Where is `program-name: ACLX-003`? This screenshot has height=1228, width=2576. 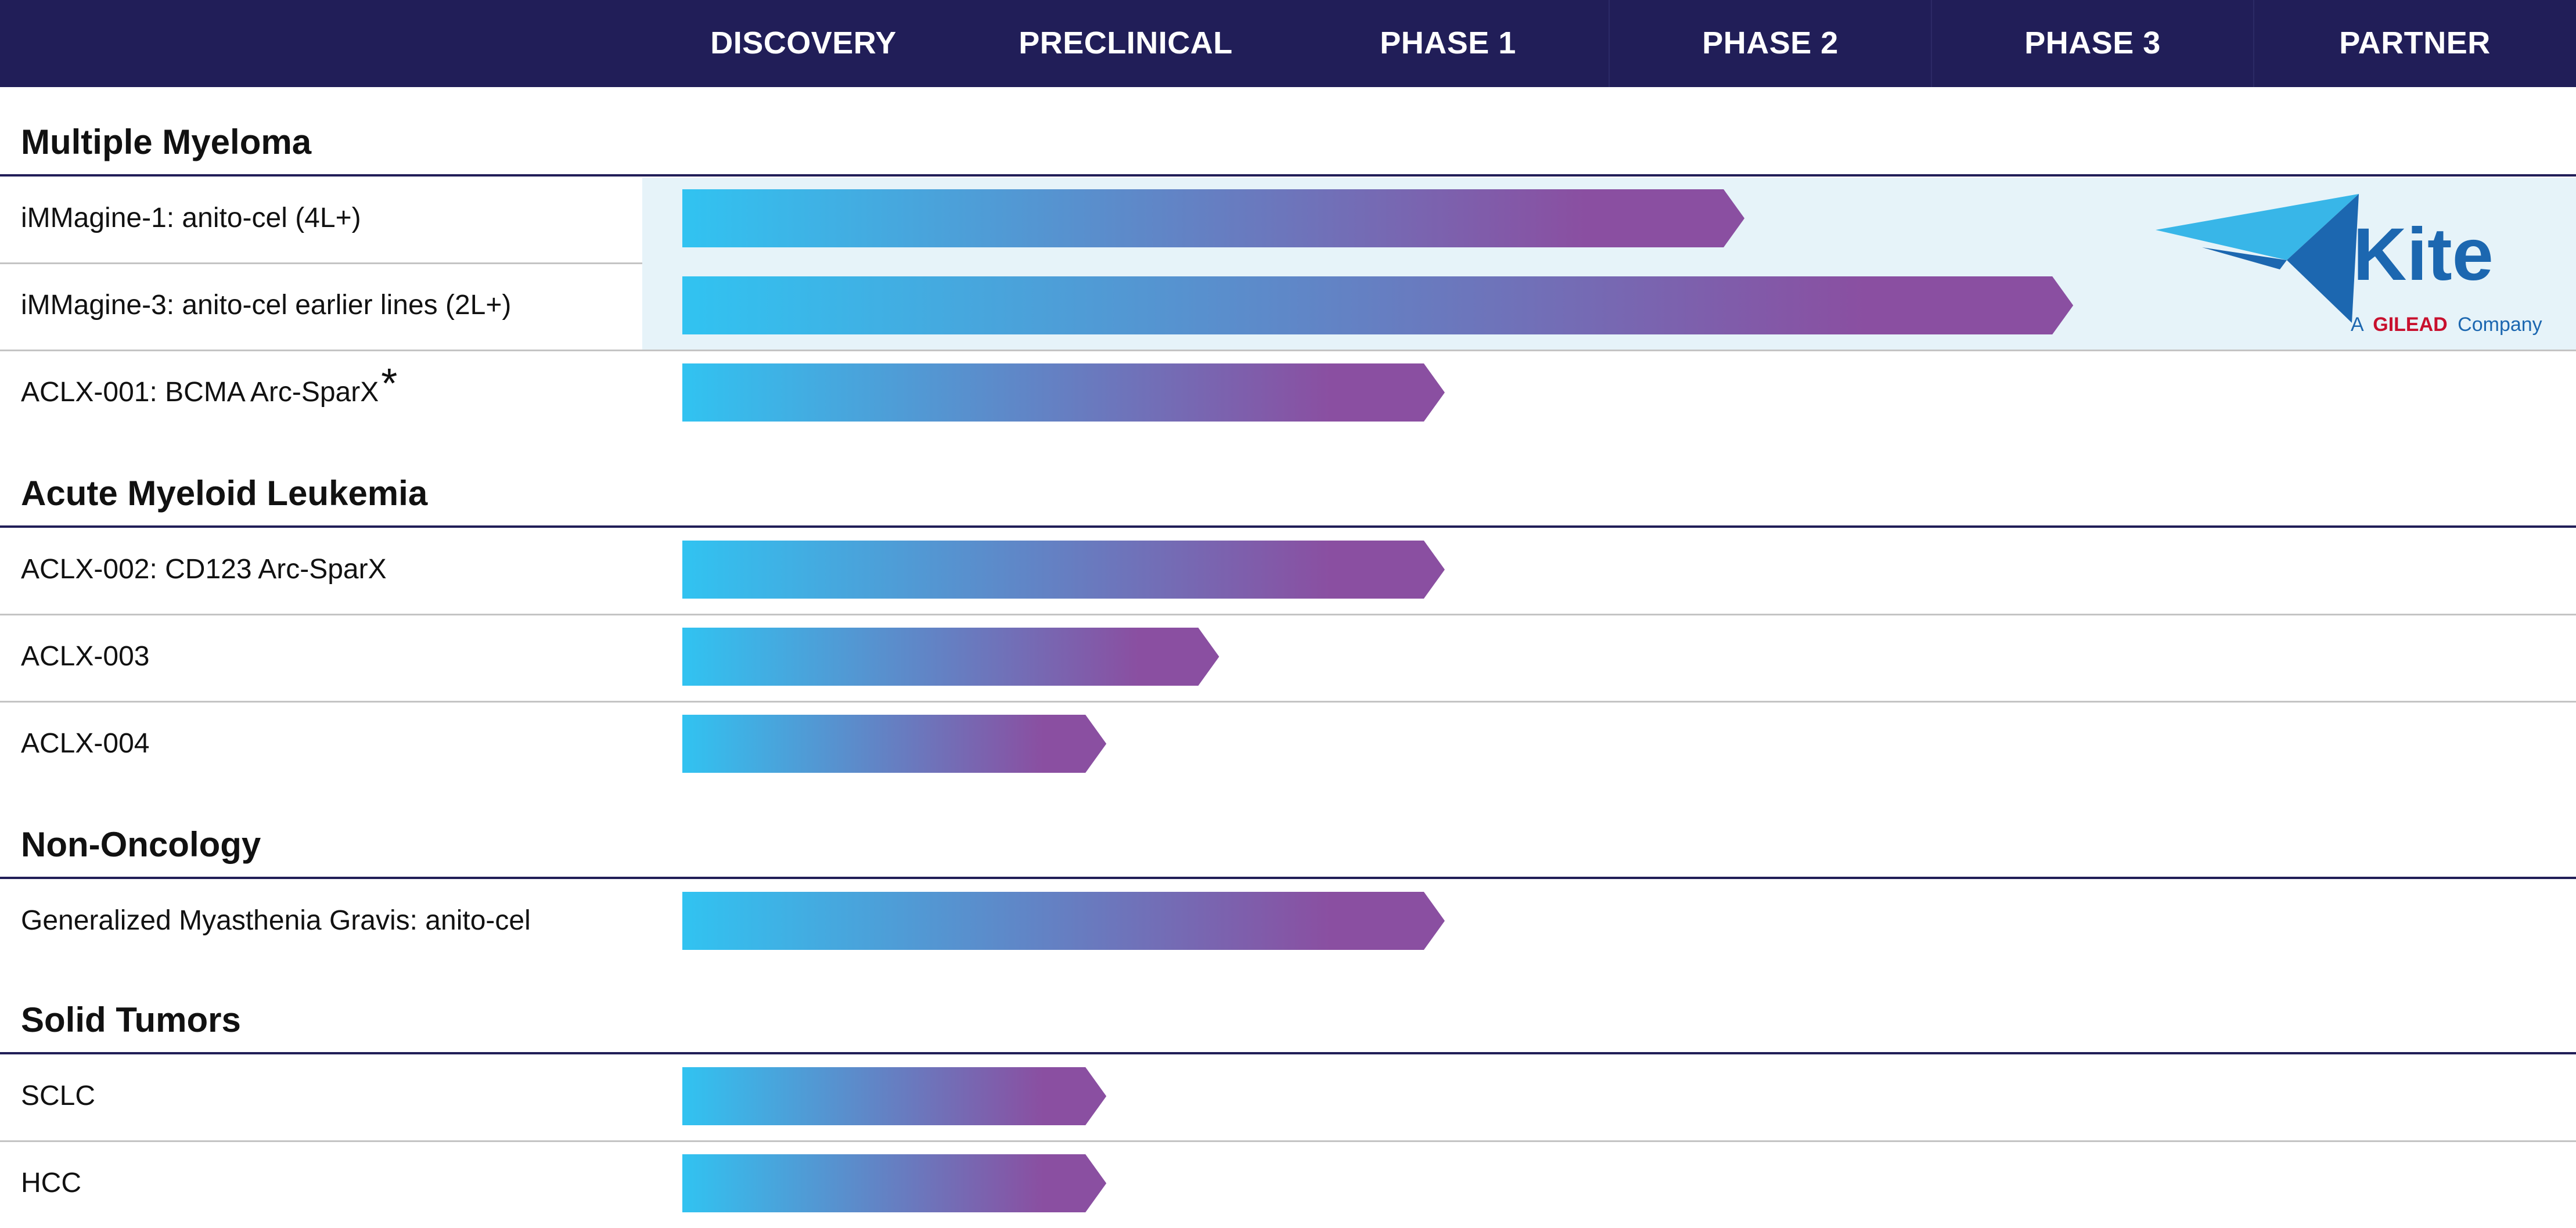
program-name: ACLX-003 is located at coordinates (85, 656).